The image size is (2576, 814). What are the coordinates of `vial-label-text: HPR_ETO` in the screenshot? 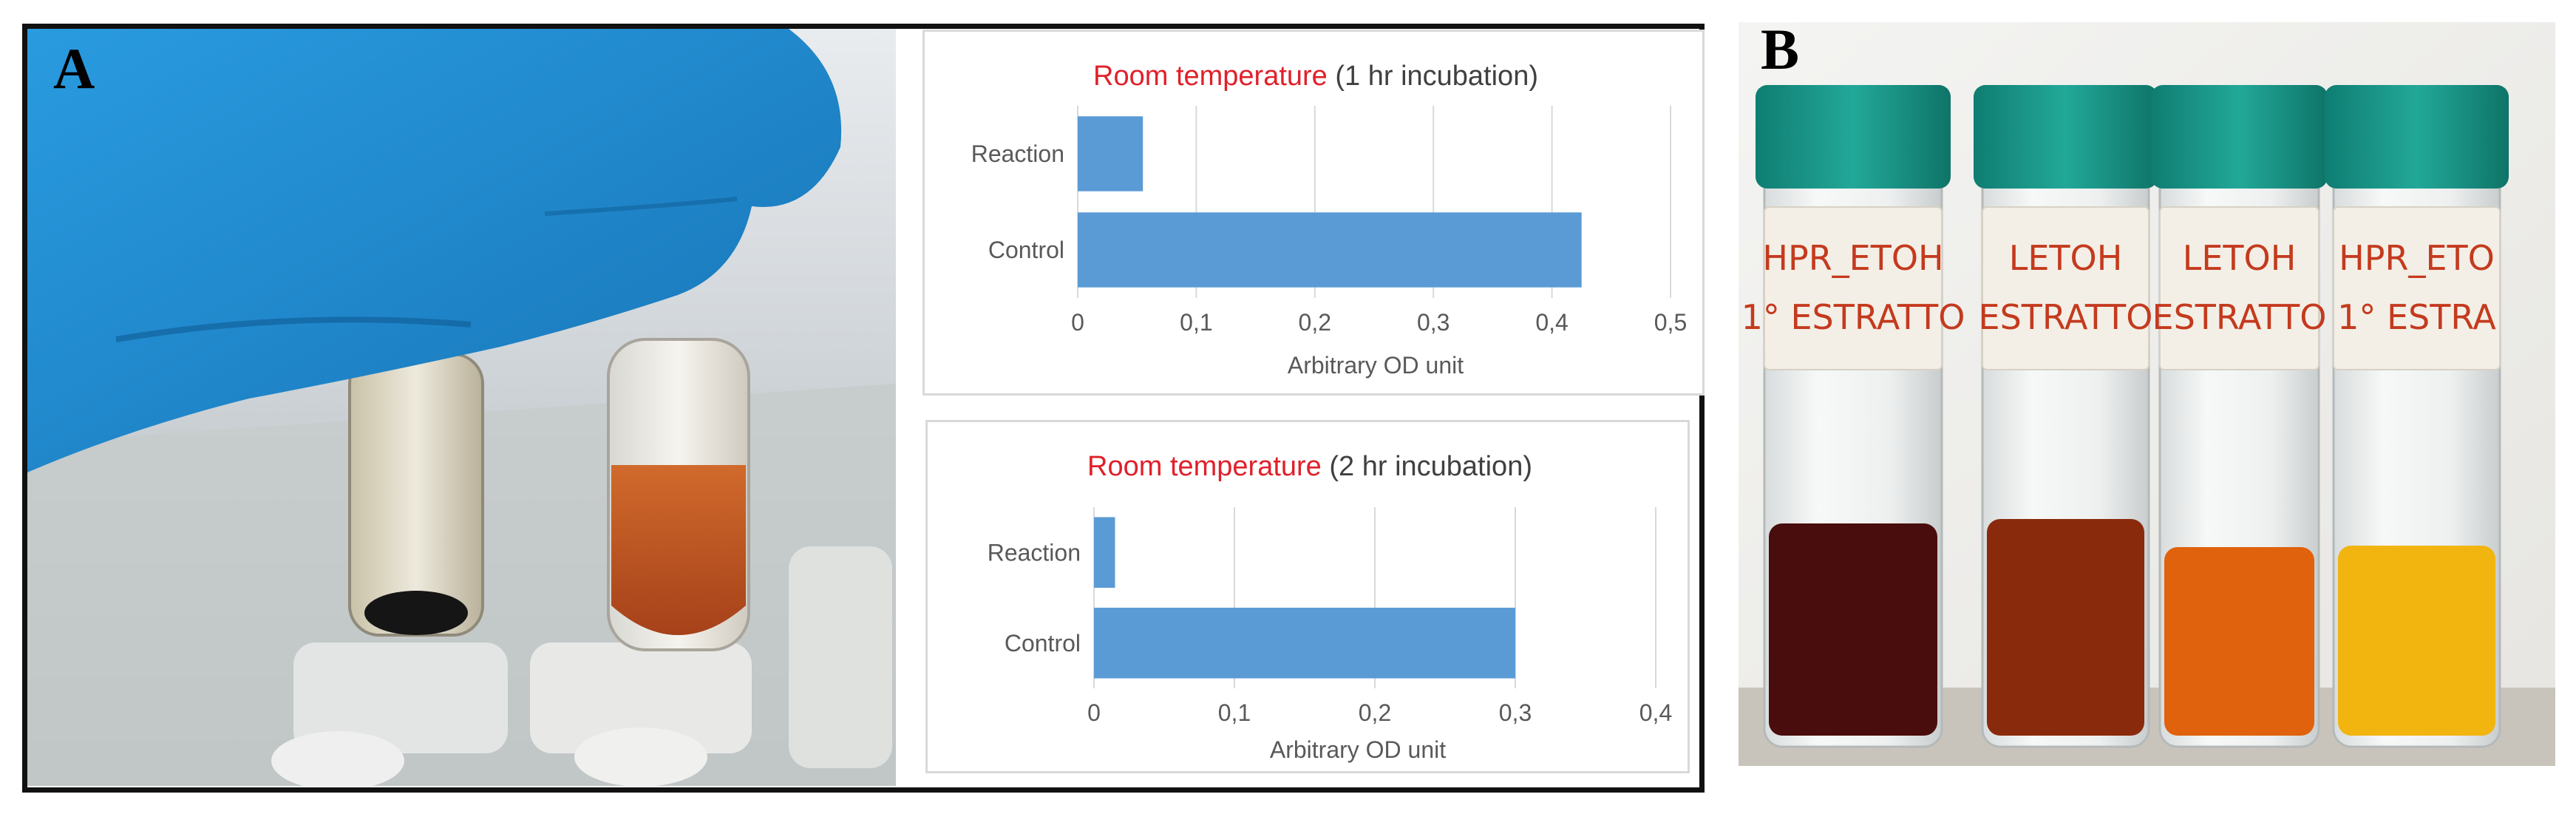 It's located at (2417, 258).